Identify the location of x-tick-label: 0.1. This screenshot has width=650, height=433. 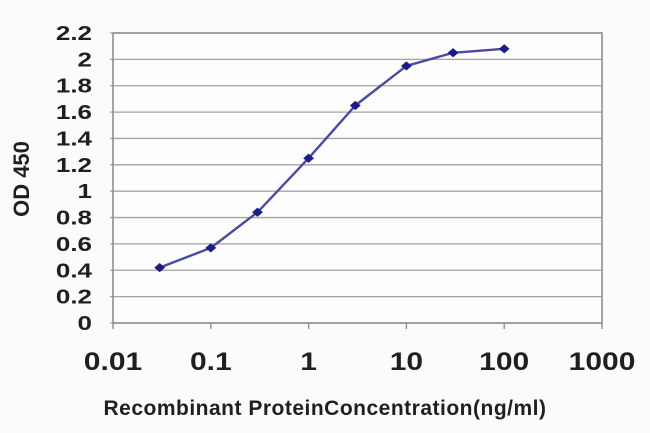
(211, 361).